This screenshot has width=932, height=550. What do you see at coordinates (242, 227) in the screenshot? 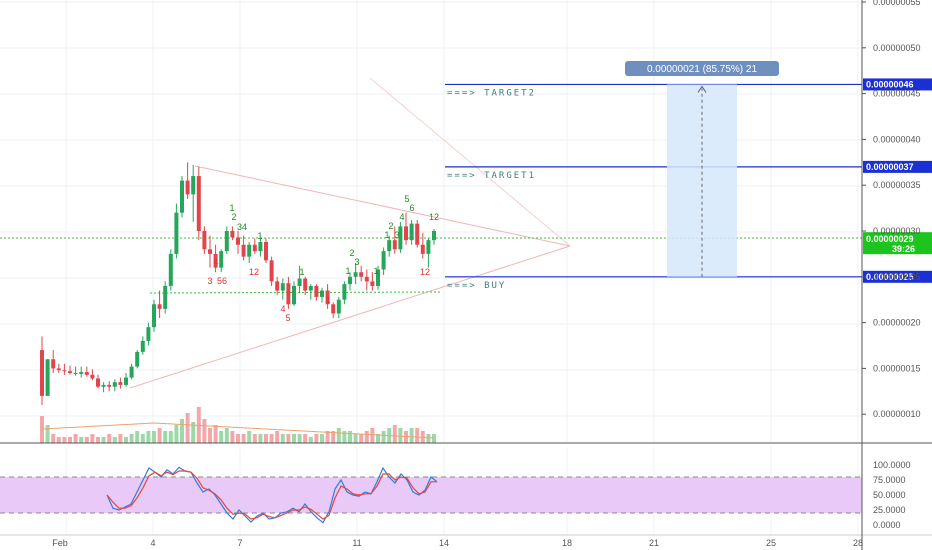
I see `seq-count: 34` at bounding box center [242, 227].